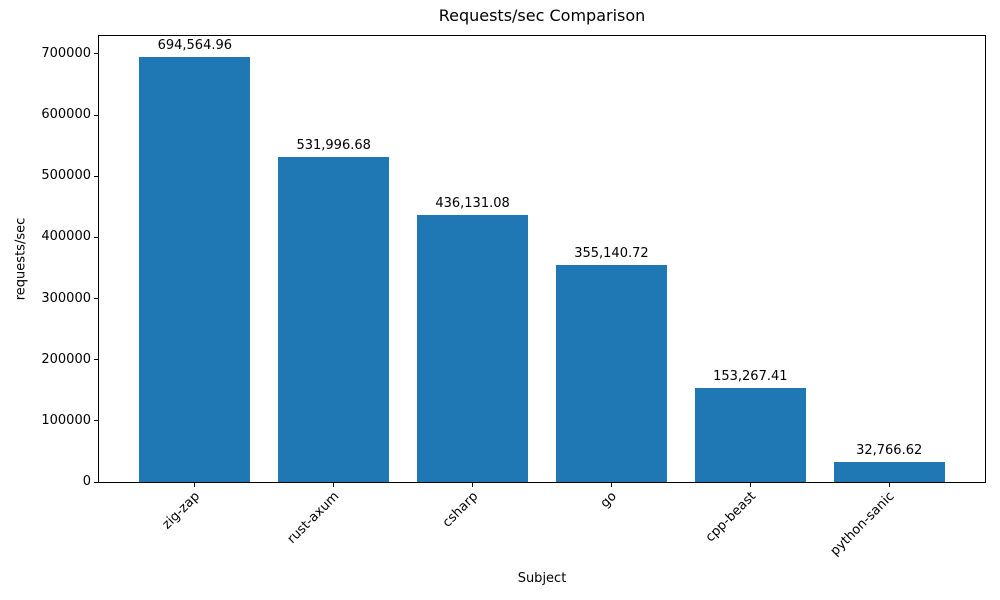  What do you see at coordinates (472, 204) in the screenshot?
I see `bar-value-label: 436,131.08` at bounding box center [472, 204].